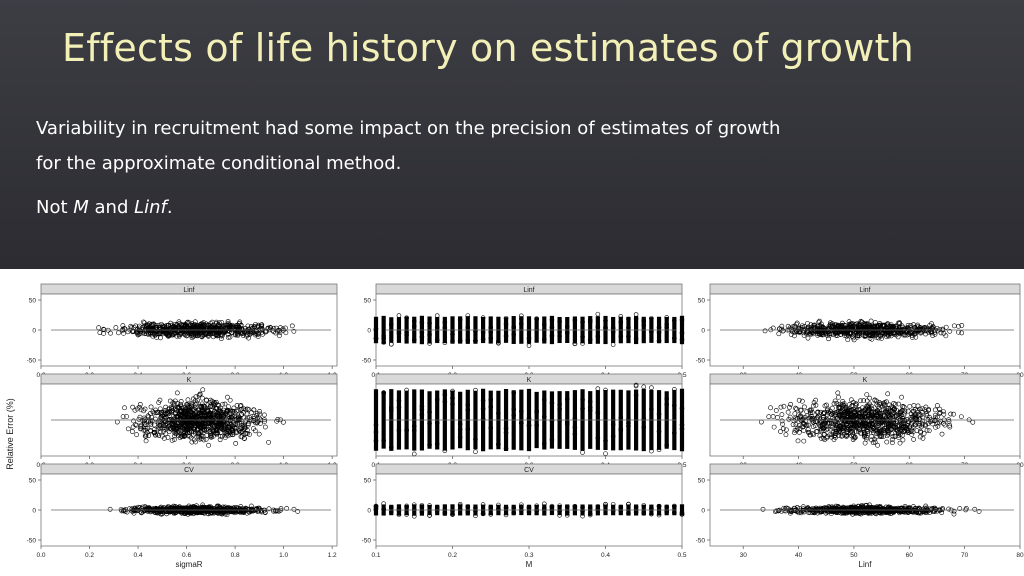 This screenshot has width=1024, height=576. What do you see at coordinates (864, 290) in the screenshot?
I see `panel-strip-label: Linf` at bounding box center [864, 290].